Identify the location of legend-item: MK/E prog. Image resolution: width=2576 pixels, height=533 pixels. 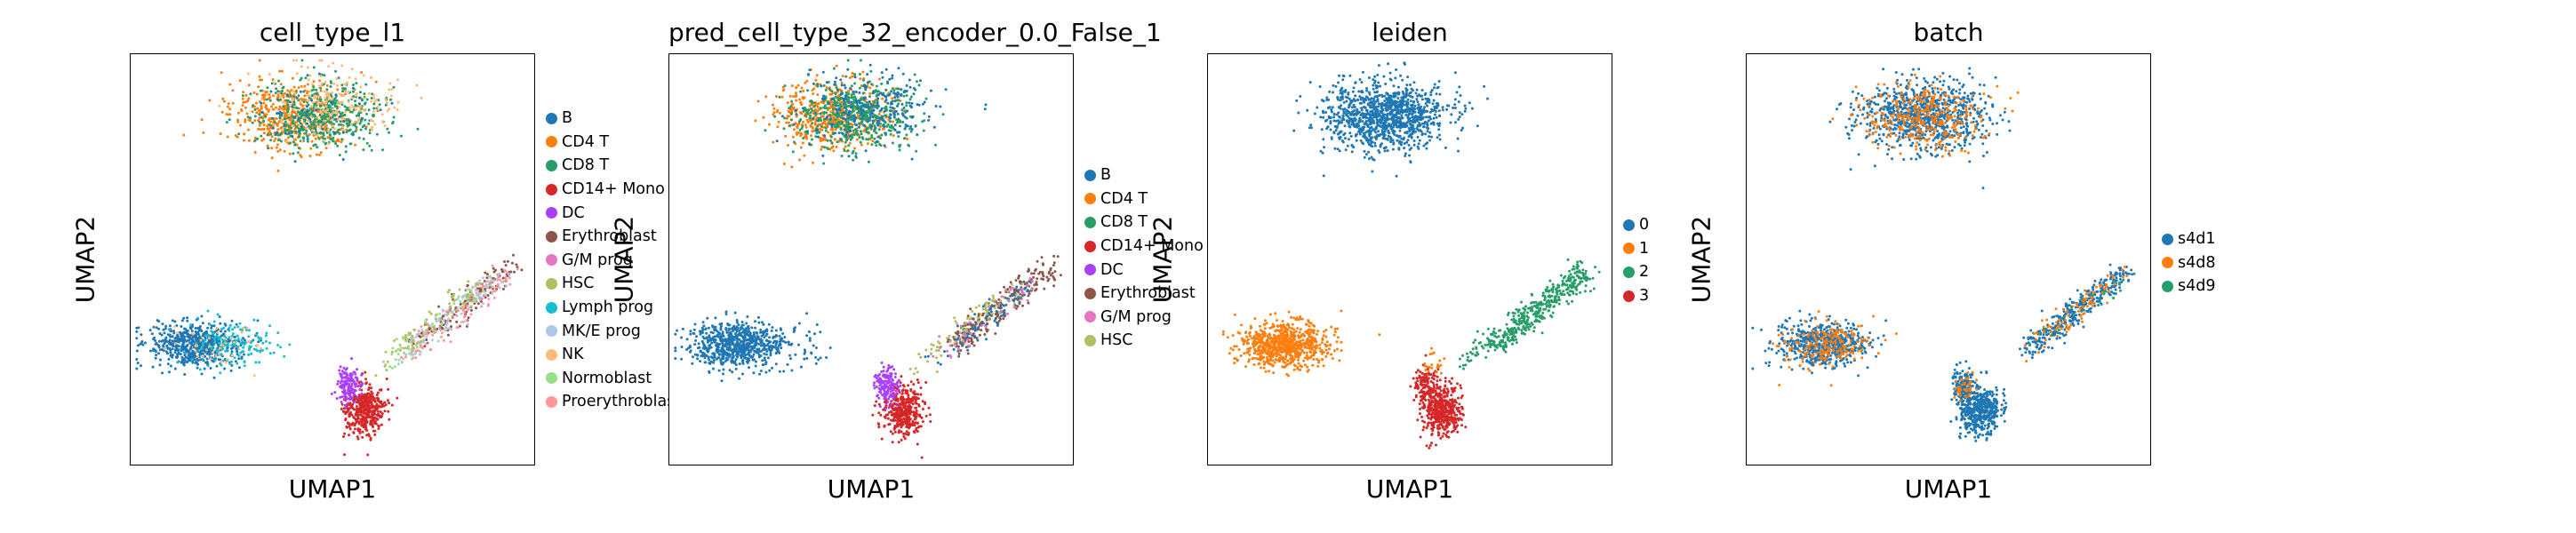
(613, 331).